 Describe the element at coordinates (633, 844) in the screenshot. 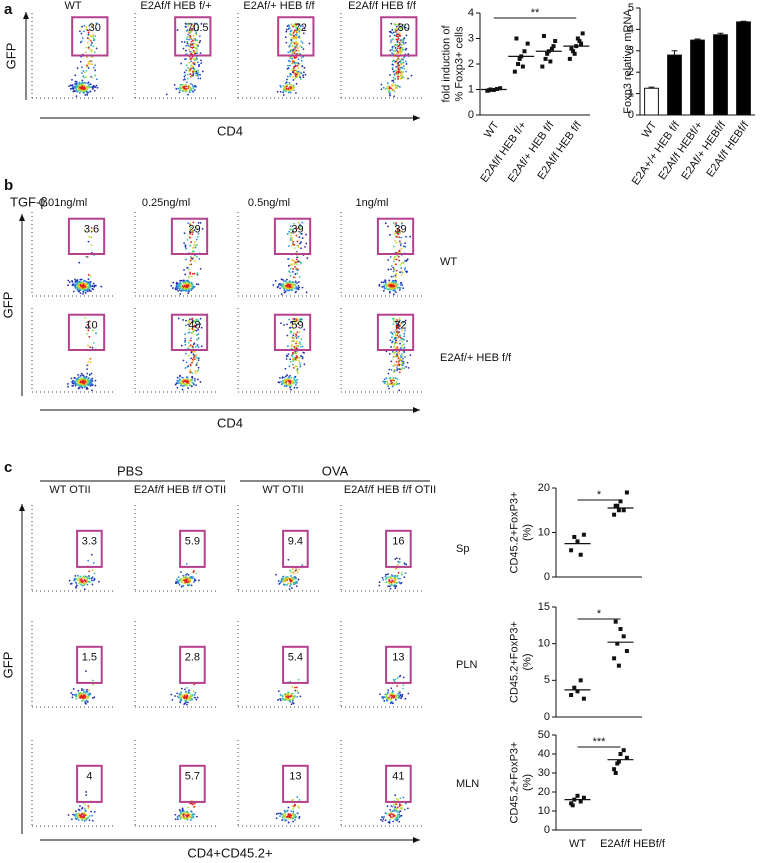

I see `x-tick-label: E2Af/f HEBf/f` at that location.